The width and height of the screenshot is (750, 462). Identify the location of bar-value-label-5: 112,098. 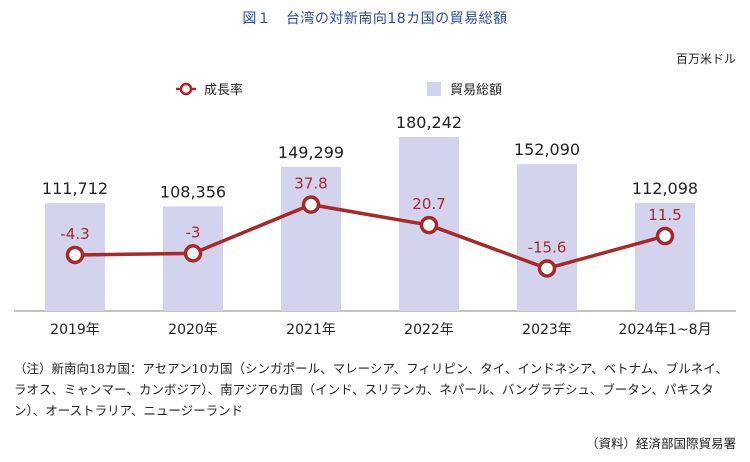
(665, 188).